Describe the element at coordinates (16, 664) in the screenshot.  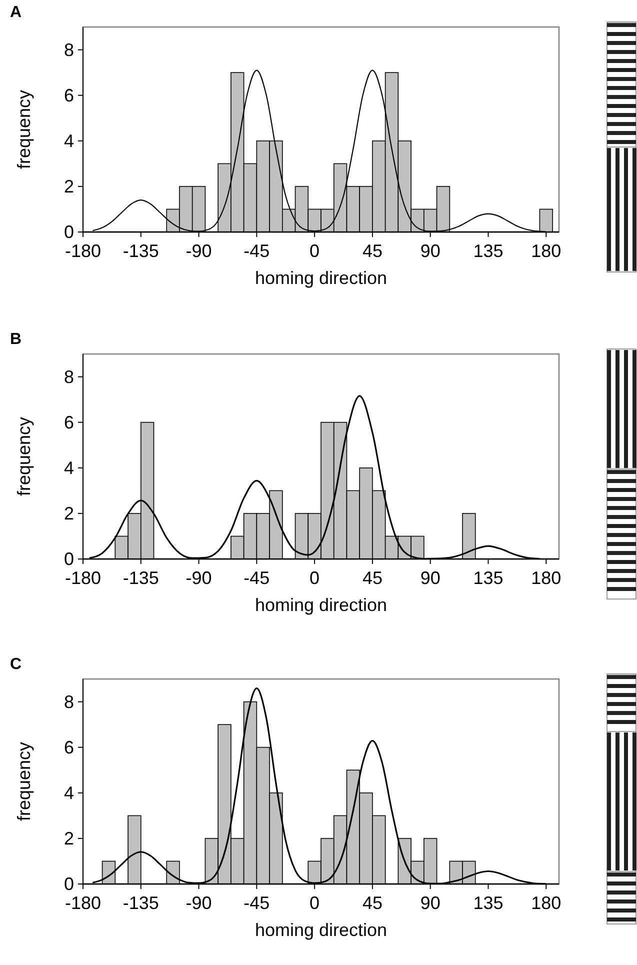
I see `chart-title: C` at that location.